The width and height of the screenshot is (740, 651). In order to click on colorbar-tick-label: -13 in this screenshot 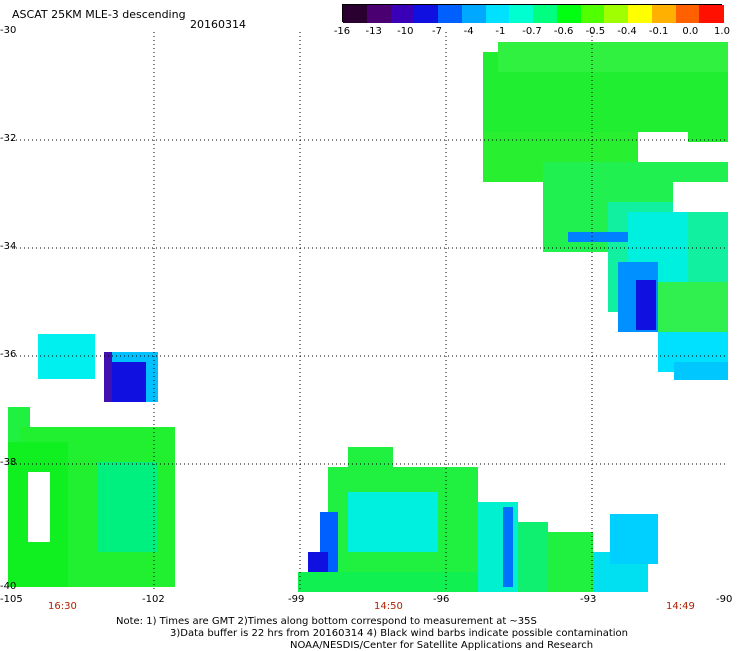, I will do `click(373, 31)`.